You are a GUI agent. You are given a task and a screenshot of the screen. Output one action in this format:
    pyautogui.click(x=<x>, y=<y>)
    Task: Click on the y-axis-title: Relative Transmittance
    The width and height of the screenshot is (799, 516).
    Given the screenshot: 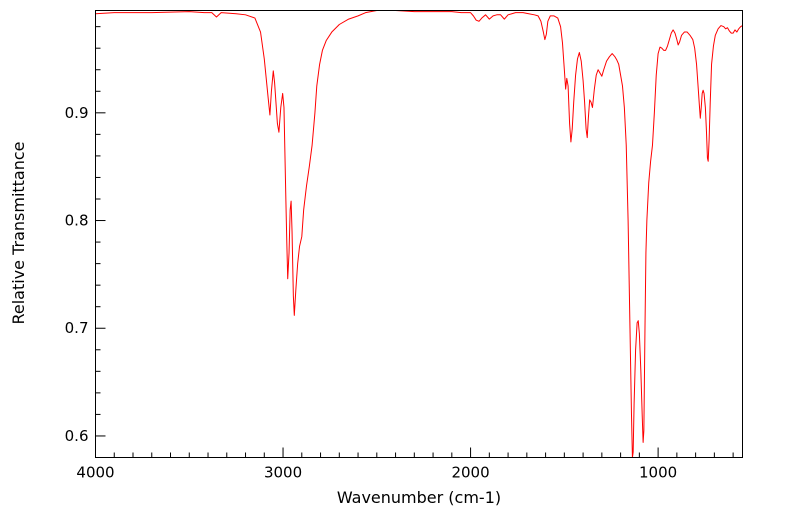 What is the action you would take?
    pyautogui.click(x=18, y=232)
    